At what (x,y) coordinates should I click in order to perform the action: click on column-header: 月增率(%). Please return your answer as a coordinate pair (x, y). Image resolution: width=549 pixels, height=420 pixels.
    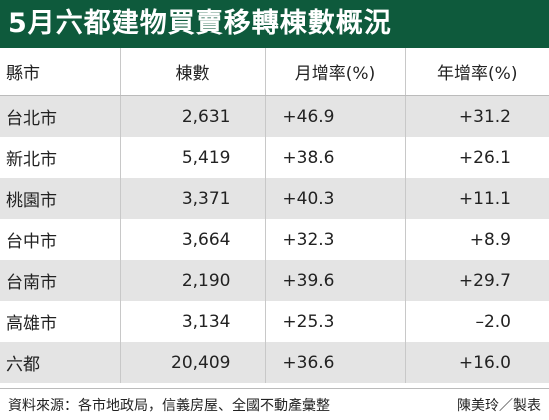
    Looking at the image, I should click on (334, 72).